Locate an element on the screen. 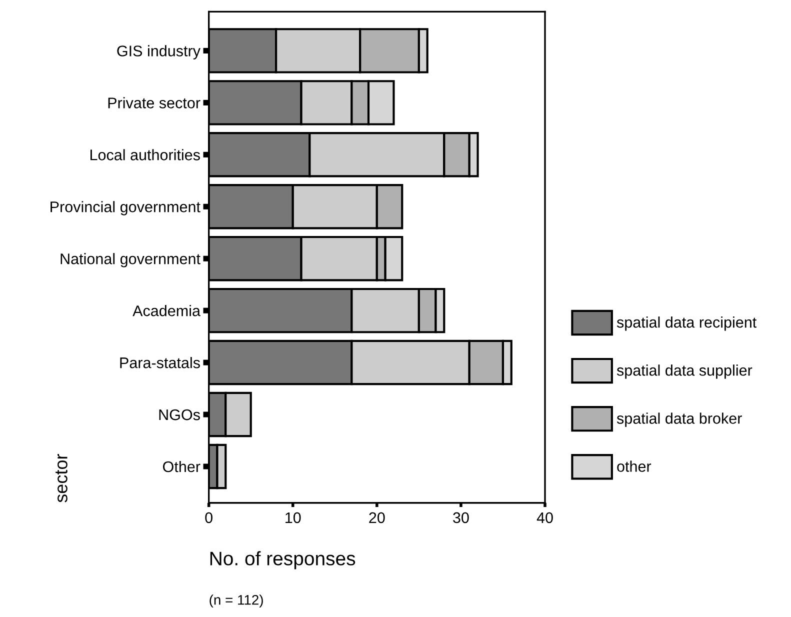  y-tick-label: National government is located at coordinates (130, 260).